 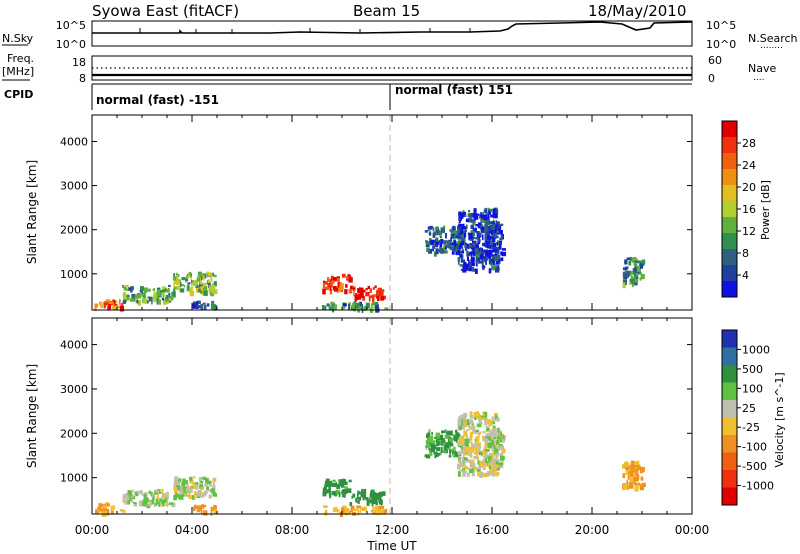 What do you see at coordinates (386, 11) in the screenshot?
I see `beam-title: Beam 15` at bounding box center [386, 11].